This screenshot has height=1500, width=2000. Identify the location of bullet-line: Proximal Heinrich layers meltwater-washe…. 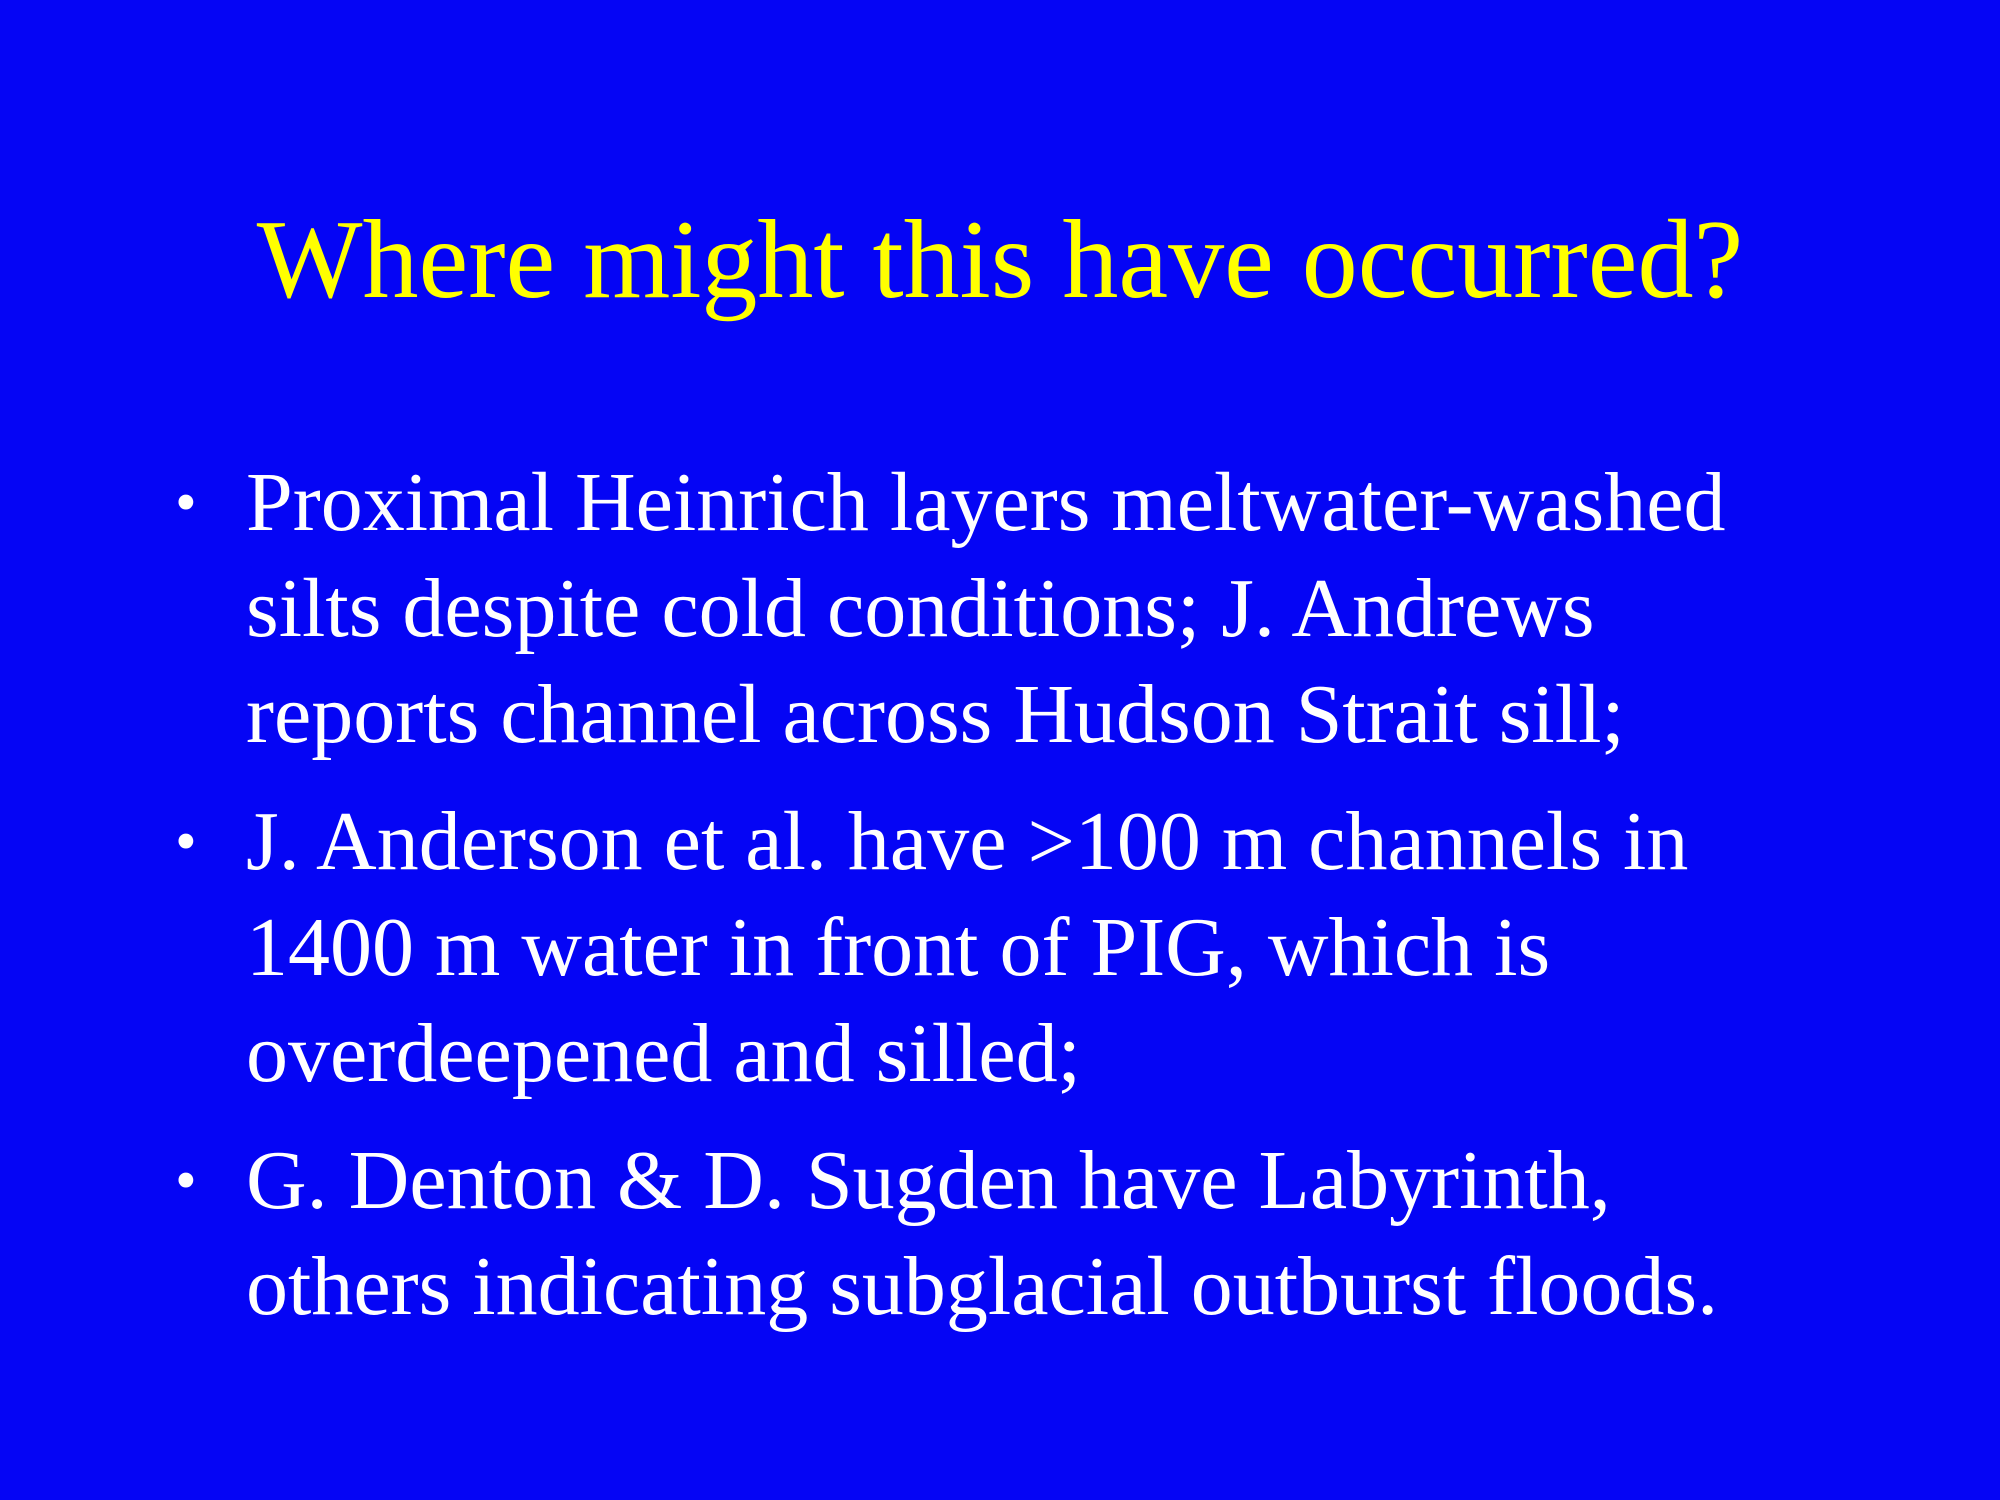
(986, 502).